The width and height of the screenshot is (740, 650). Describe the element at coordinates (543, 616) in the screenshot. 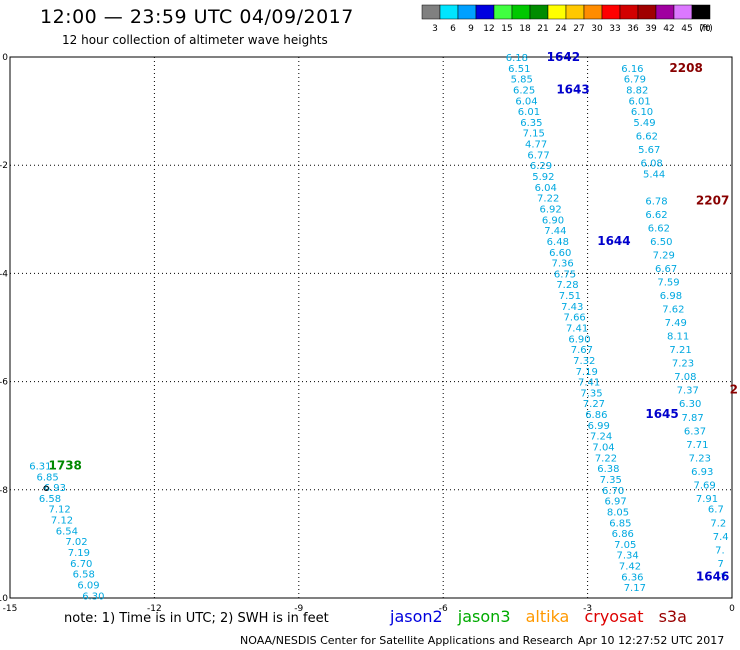

I see `satellite-legend: jason2 jason3 altika cryosat s3a` at that location.